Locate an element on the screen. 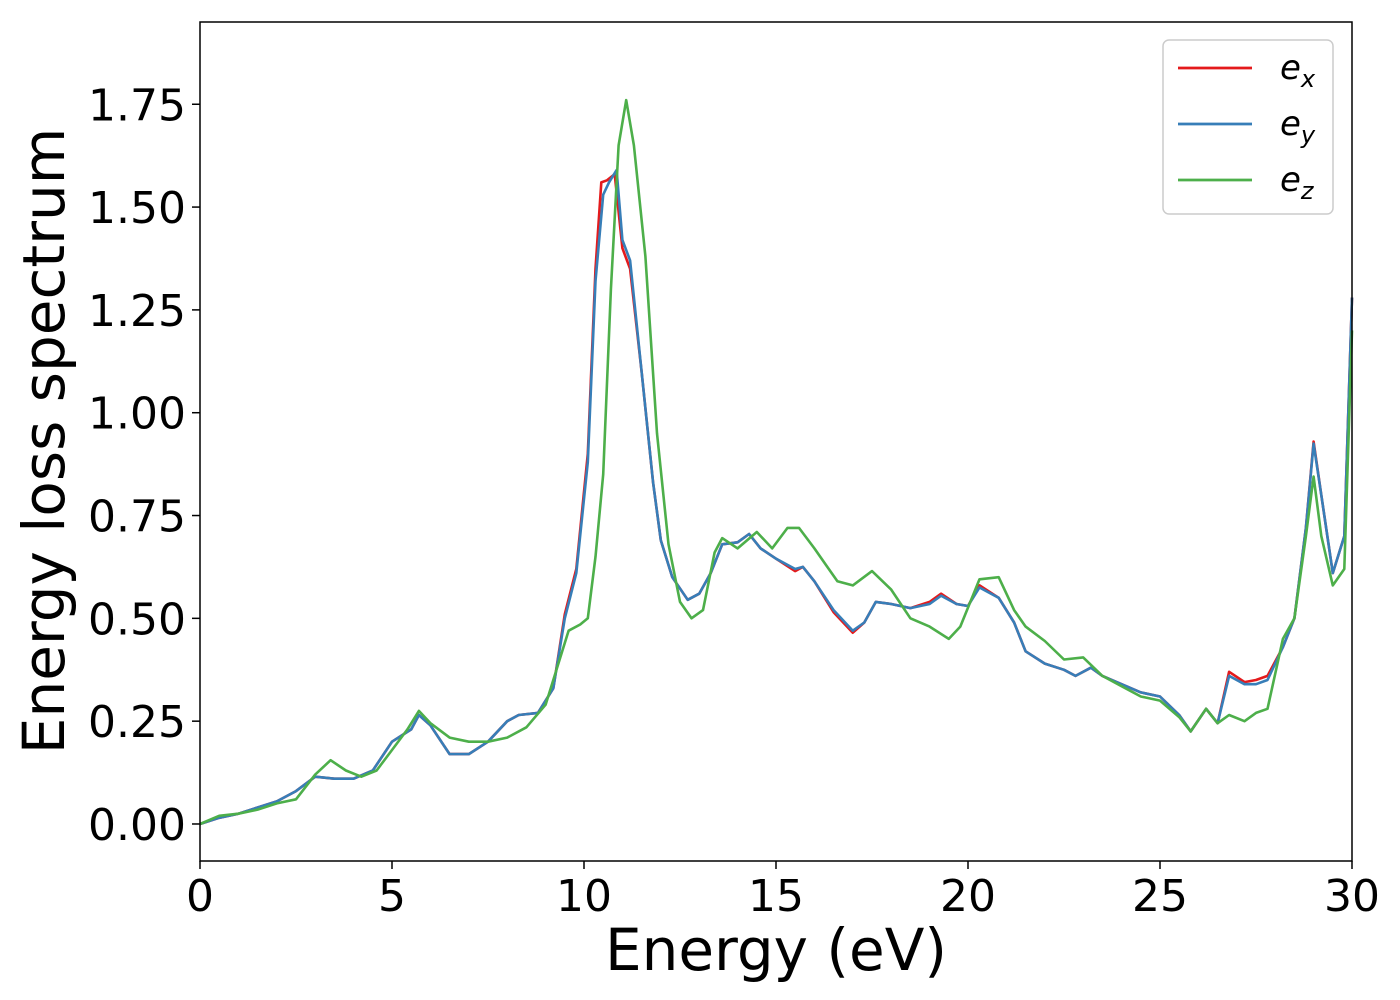  x-axis-title: Energy (eV) is located at coordinates (776, 950).